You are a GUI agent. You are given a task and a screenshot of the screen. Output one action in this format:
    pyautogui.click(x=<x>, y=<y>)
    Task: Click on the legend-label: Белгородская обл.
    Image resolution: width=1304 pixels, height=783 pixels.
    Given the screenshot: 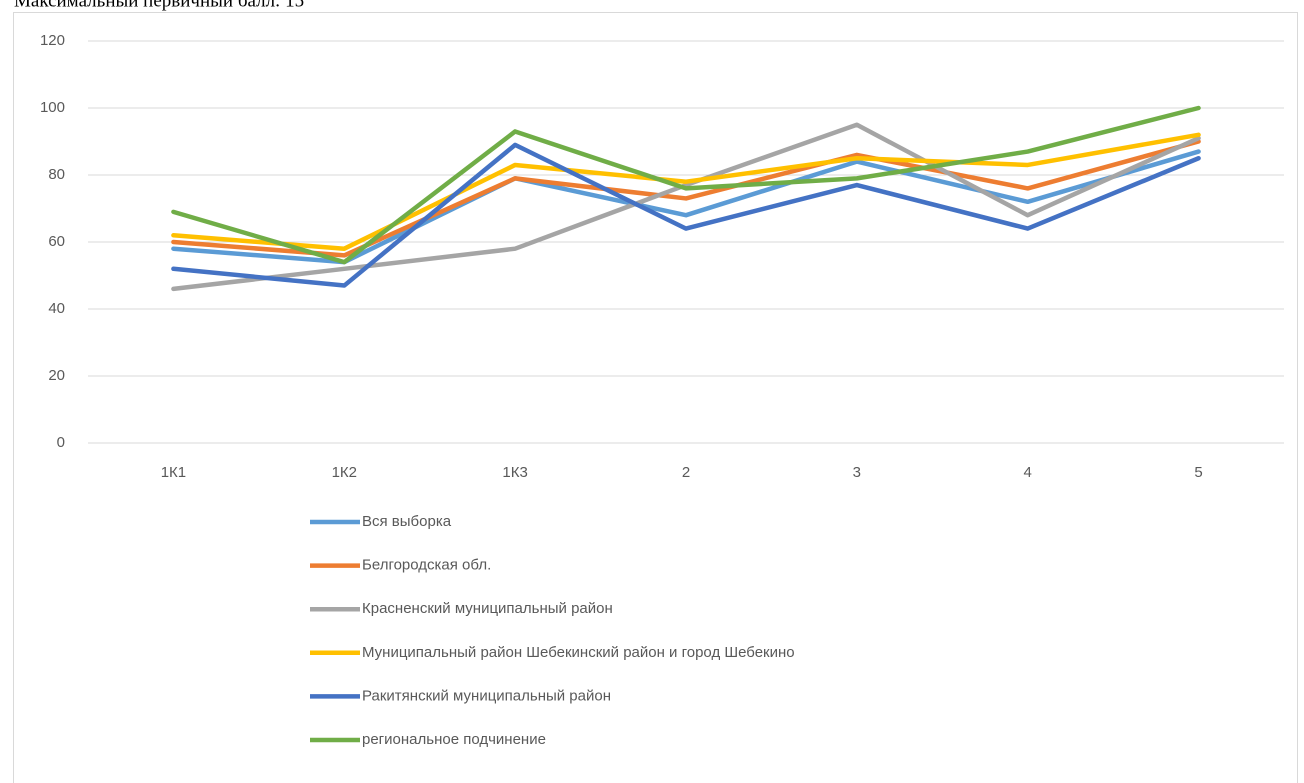 What is the action you would take?
    pyautogui.click(x=426, y=565)
    